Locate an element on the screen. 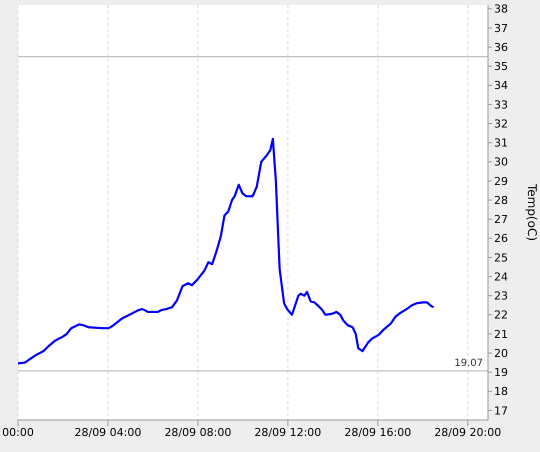 This screenshot has height=452, width=540. y-tick-label: 18 is located at coordinates (501, 391).